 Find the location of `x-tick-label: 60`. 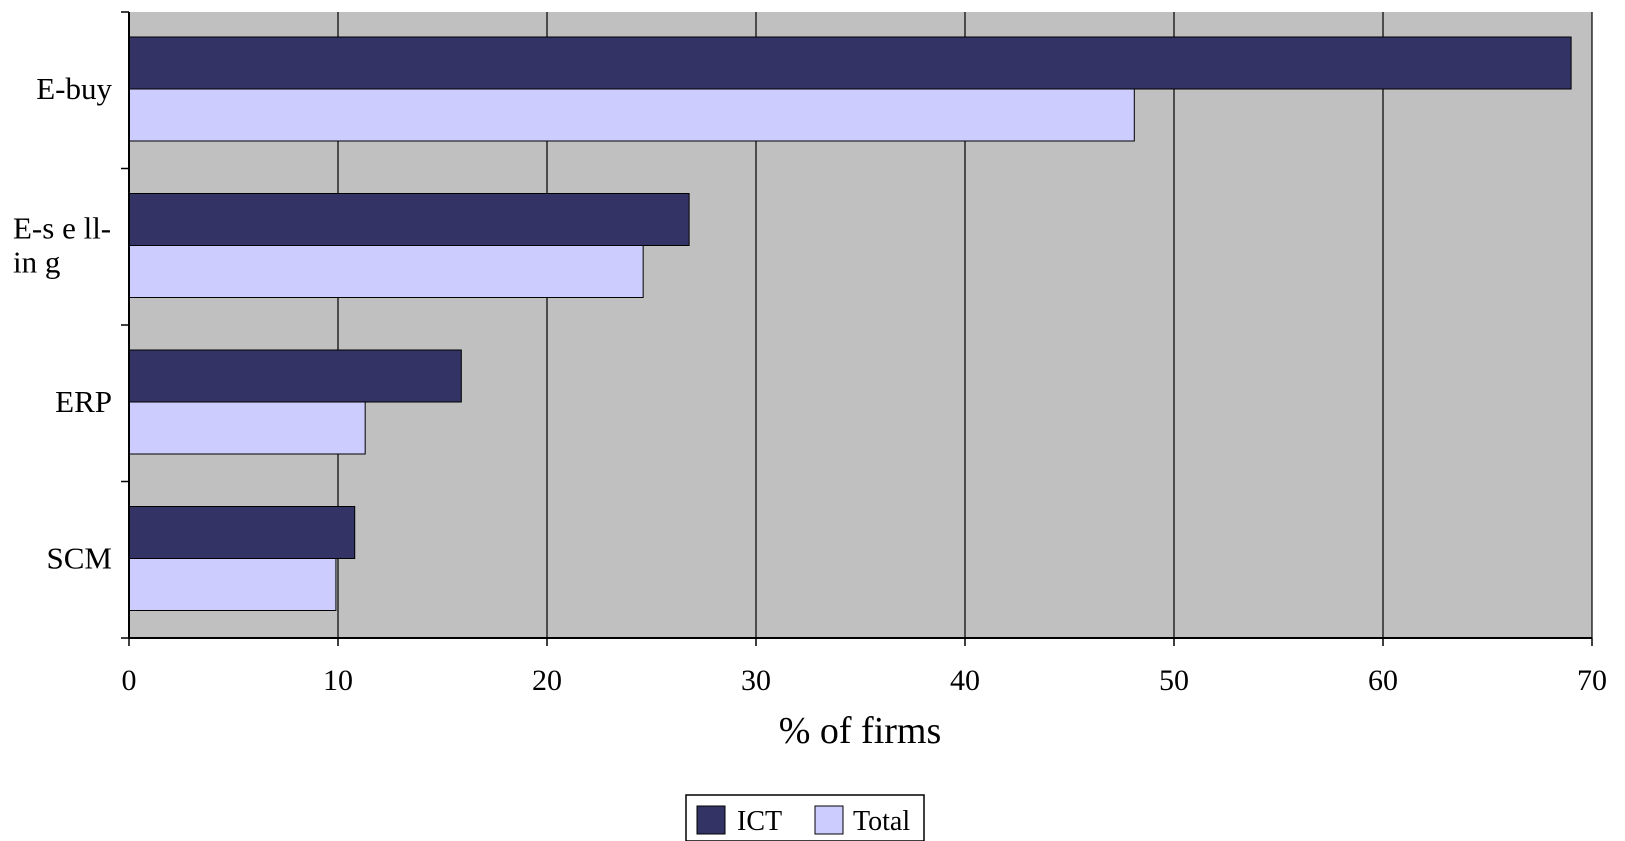

x-tick-label: 60 is located at coordinates (1383, 680).